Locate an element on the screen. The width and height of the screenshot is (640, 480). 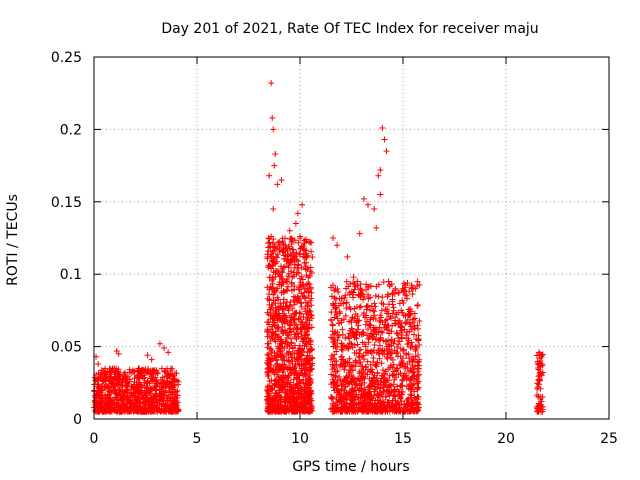
y-tick-label: 0.2 is located at coordinates (71, 130).